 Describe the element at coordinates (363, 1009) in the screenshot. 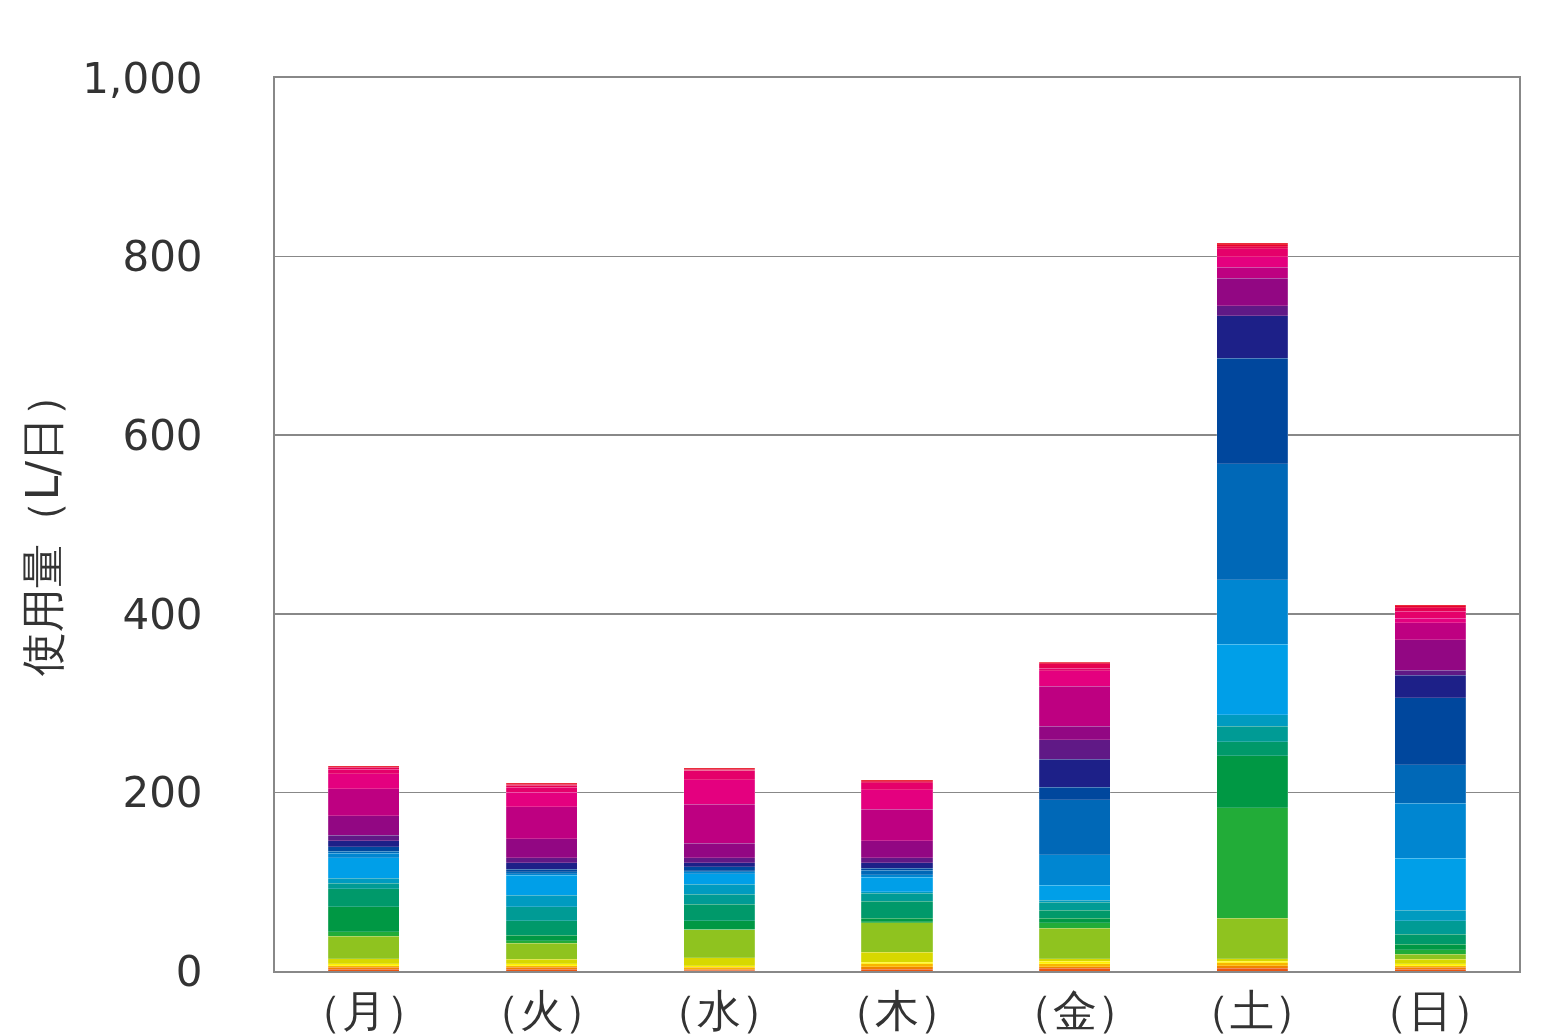

I see `x-tick-label: （月）` at that location.